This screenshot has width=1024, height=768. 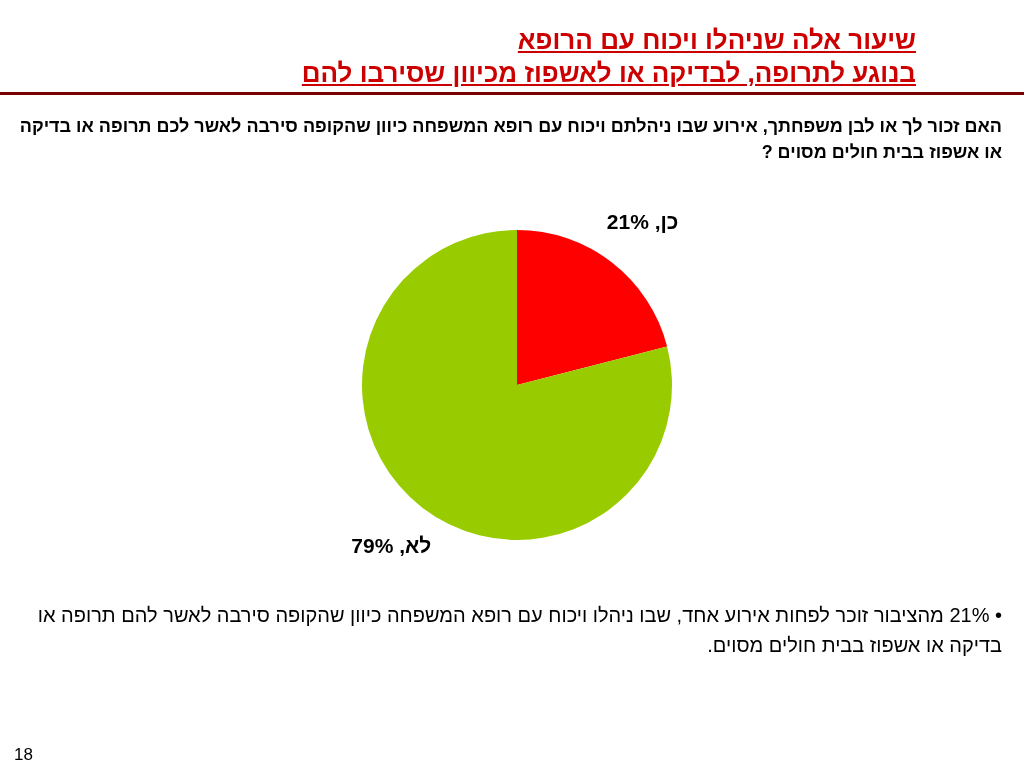 What do you see at coordinates (519, 630) in the screenshot?
I see `text: • 21% מהציבור זוכר לפחות אירוע אחד, שבו ניהלו ויכוח עם רופא המשפחה כיוון שהקופה סירבה לאשר להם תרופה או בדיקה או אשפוז בבית חולים מסוים.` at bounding box center [519, 630].